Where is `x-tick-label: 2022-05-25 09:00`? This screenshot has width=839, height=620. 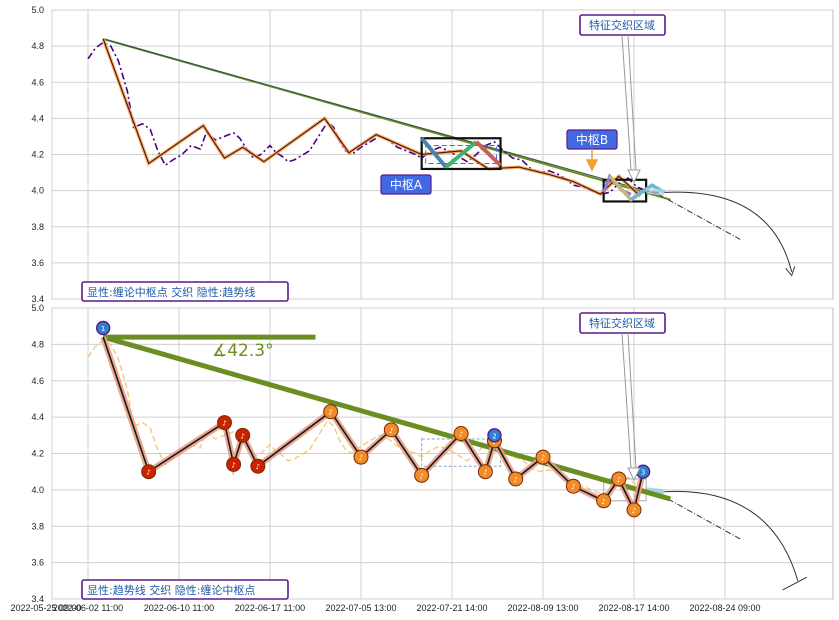
x-tick-label: 2022-05-25 09:00 is located at coordinates (45, 608).